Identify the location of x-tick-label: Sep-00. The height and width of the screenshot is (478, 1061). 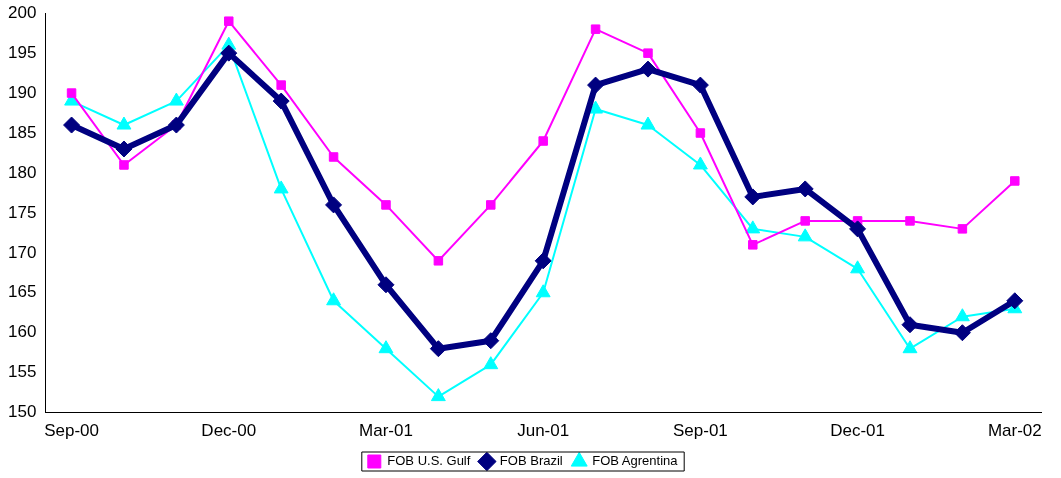
(71, 431).